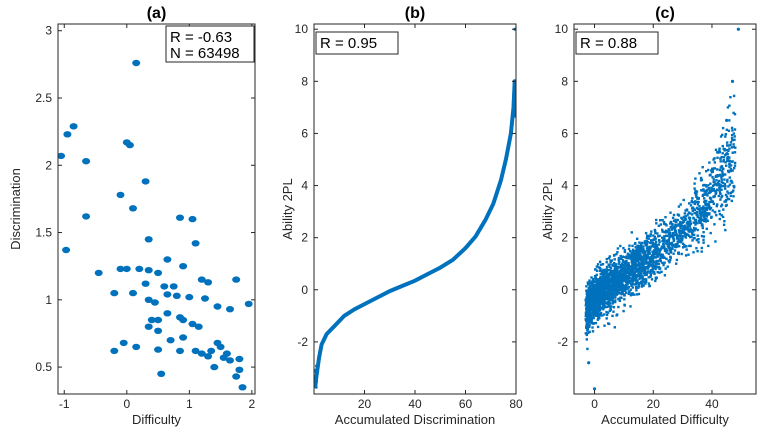  What do you see at coordinates (415, 419) in the screenshot?
I see `x-axis-label: Accumulated Discrimination` at bounding box center [415, 419].